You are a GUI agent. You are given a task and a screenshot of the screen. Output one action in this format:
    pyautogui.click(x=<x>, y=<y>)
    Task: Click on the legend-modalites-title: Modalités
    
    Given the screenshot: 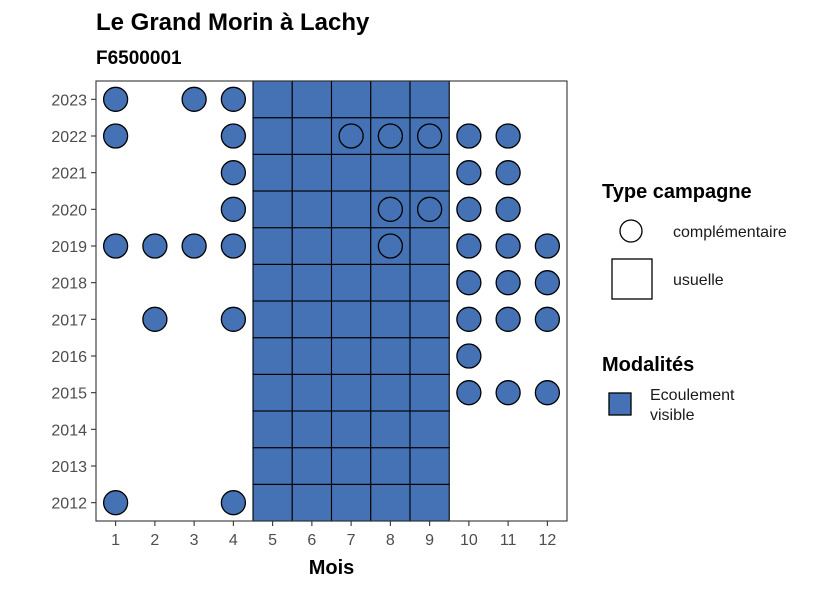 What is the action you would take?
    pyautogui.click(x=648, y=365)
    